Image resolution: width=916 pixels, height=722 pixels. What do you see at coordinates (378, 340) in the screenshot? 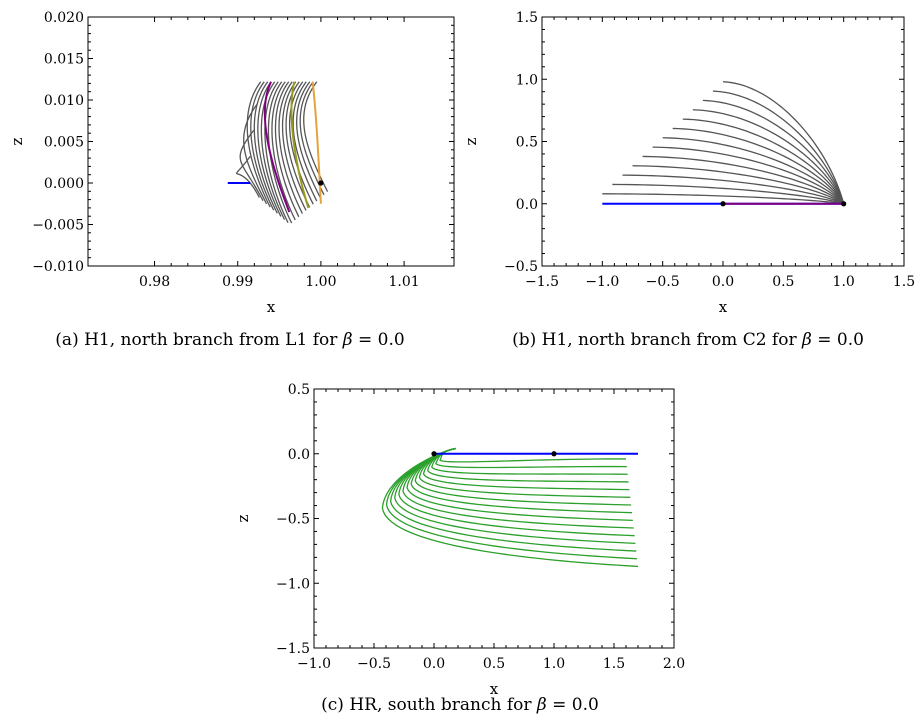
I see `caption-a-suffix: = 0.0` at bounding box center [378, 340].